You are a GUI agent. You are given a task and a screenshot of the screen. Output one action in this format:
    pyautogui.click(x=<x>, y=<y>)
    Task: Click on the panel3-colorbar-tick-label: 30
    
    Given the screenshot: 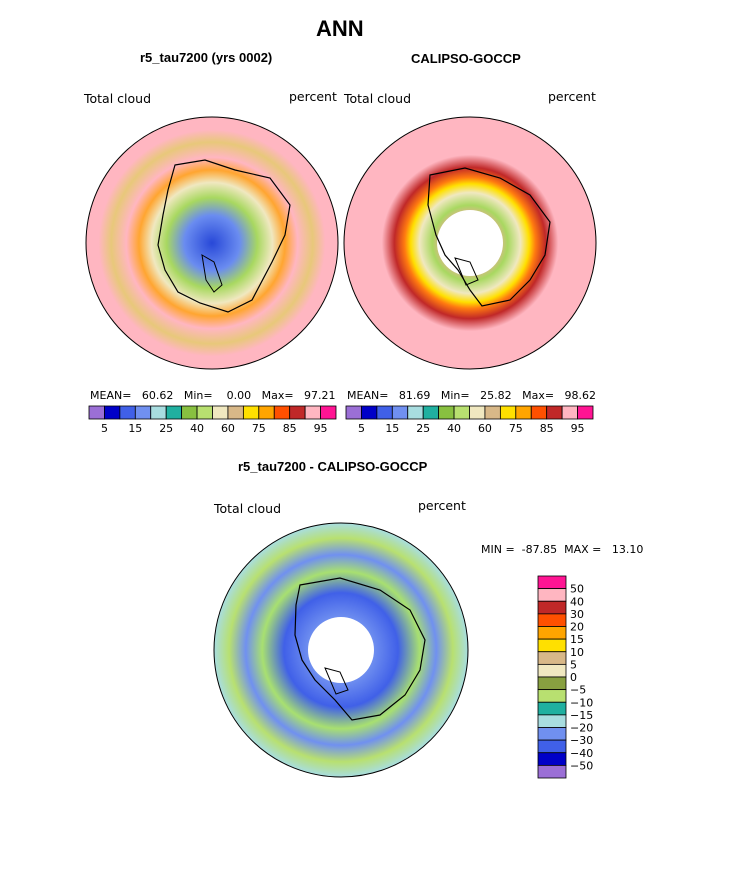 What is the action you would take?
    pyautogui.click(x=577, y=614)
    